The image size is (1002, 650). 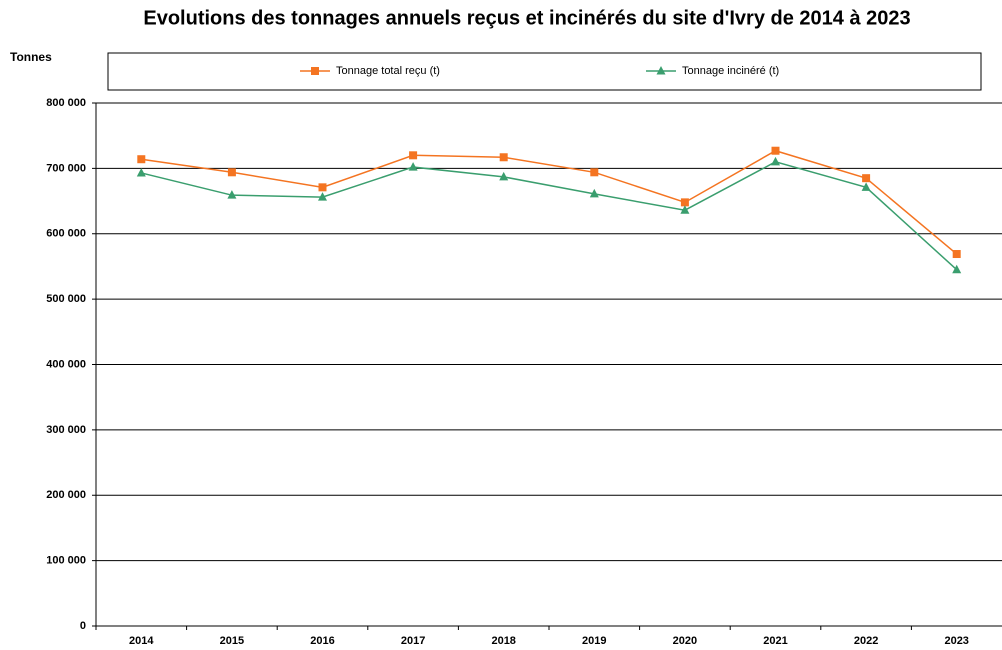 What do you see at coordinates (685, 641) in the screenshot?
I see `x-tick-label: 2020` at bounding box center [685, 641].